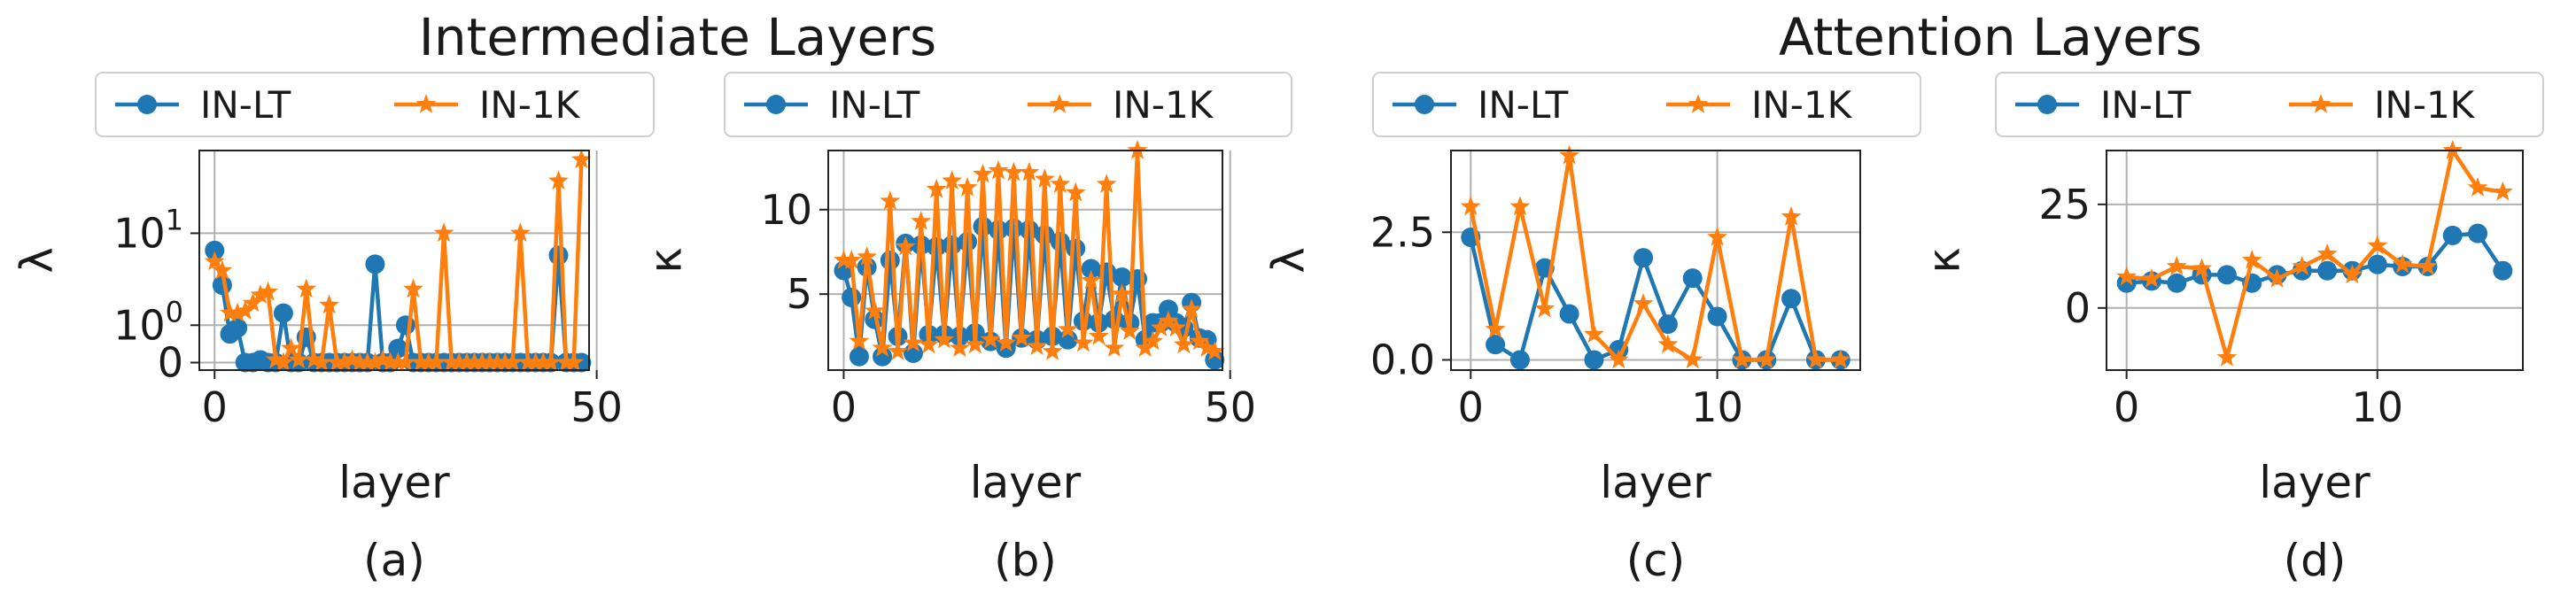 The image size is (2576, 595). I want to click on panel-label: (b), so click(1025, 560).